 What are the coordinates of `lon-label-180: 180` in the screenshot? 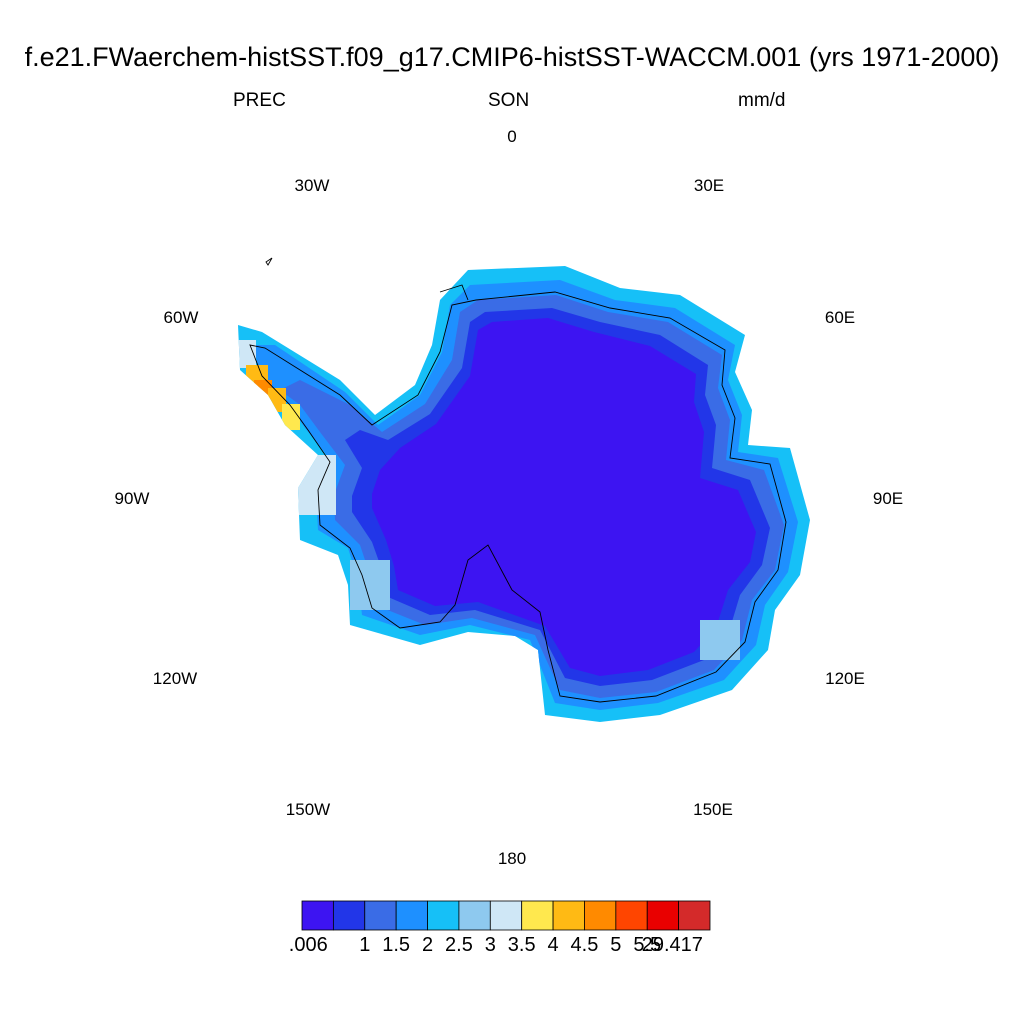 It's located at (512, 858).